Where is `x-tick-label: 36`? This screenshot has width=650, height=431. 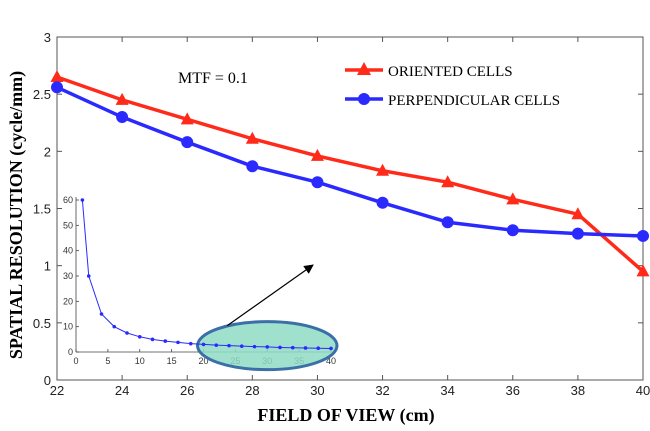 x-tick-label: 36 is located at coordinates (513, 390).